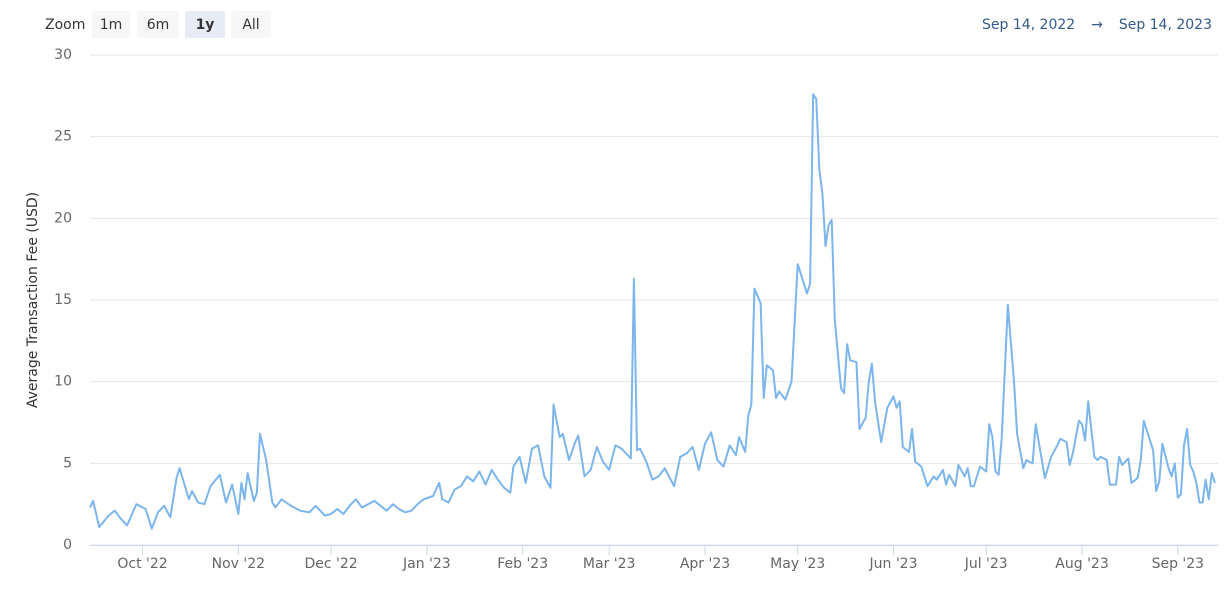 This screenshot has height=597, width=1227. I want to click on x-tick-label: Jul '23, so click(986, 564).